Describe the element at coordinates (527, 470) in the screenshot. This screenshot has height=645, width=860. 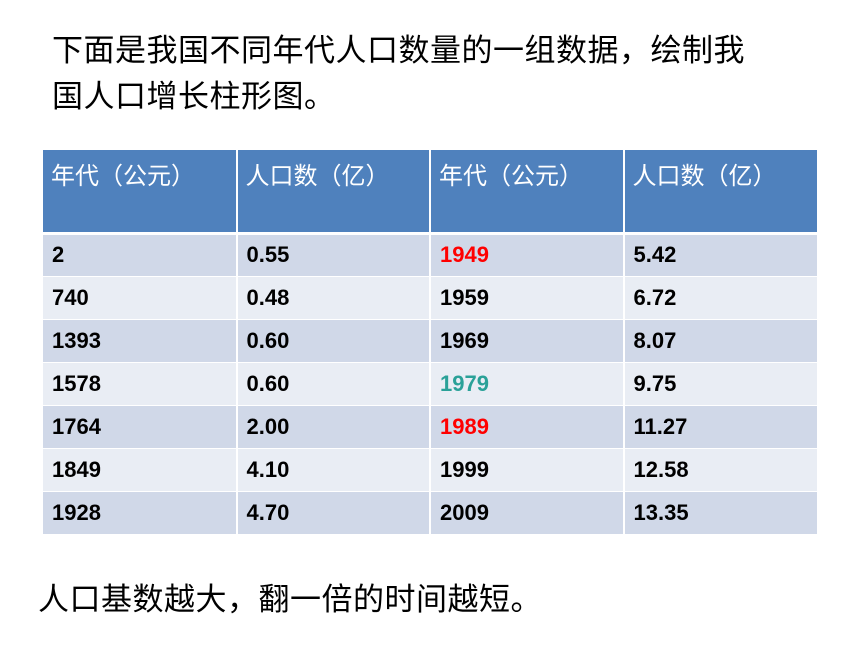
I see `cell-year: 1999` at that location.